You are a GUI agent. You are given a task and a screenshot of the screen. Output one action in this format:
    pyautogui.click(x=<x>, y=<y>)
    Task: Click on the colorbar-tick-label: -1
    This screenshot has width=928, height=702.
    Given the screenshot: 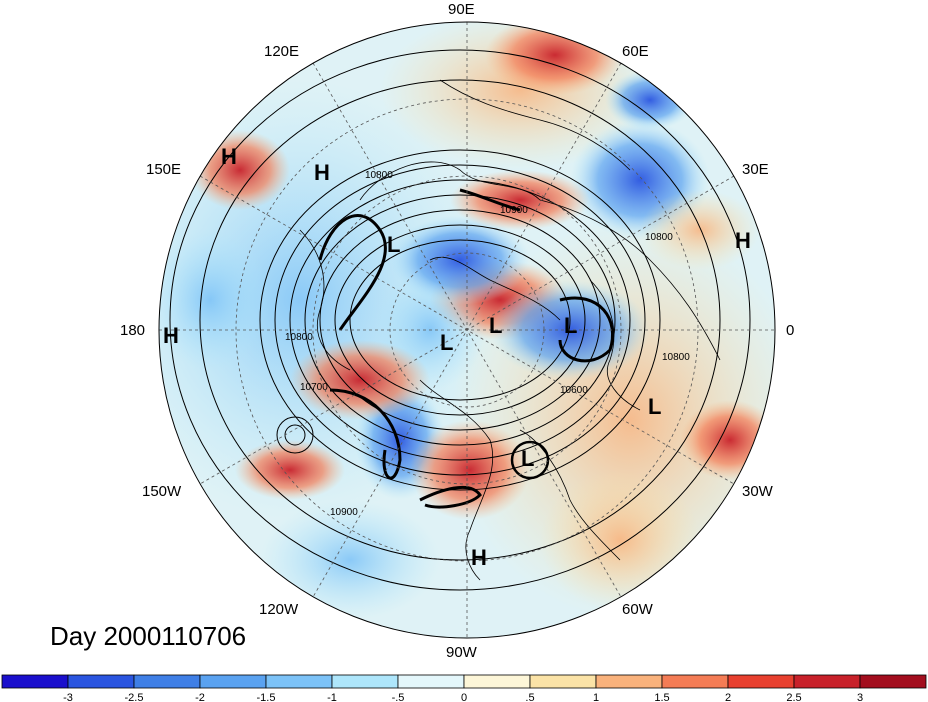 What is the action you would take?
    pyautogui.click(x=332, y=697)
    